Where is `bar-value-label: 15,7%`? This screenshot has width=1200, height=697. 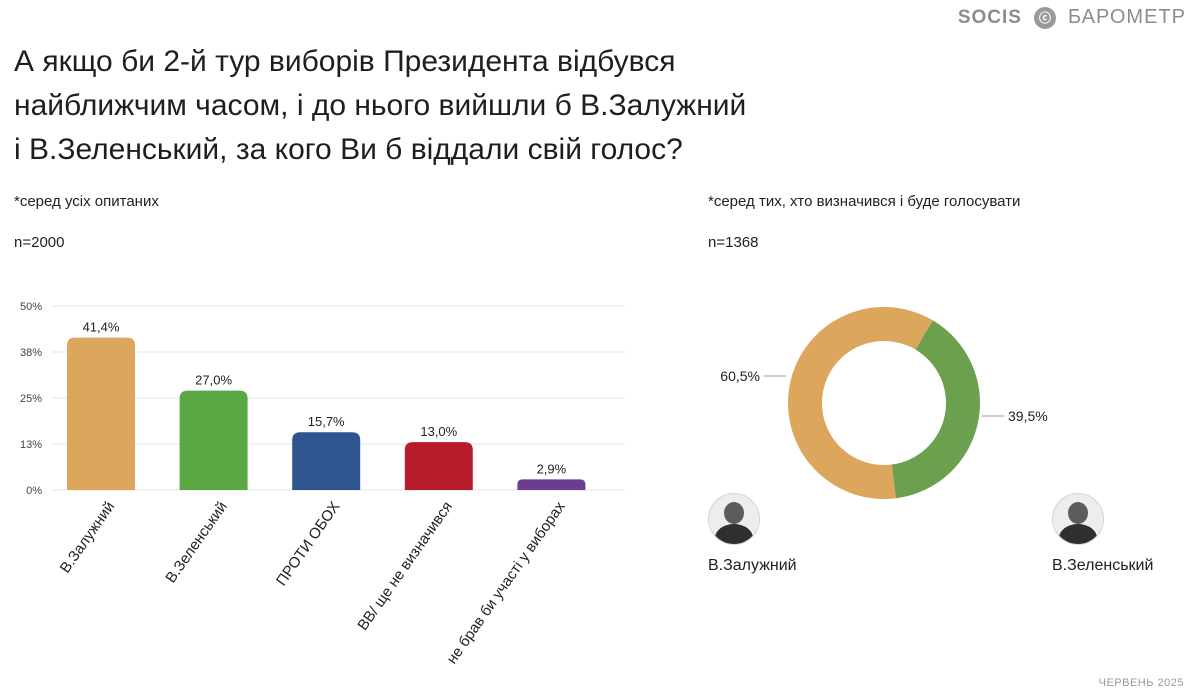
bar-value-label: 15,7% is located at coordinates (326, 421).